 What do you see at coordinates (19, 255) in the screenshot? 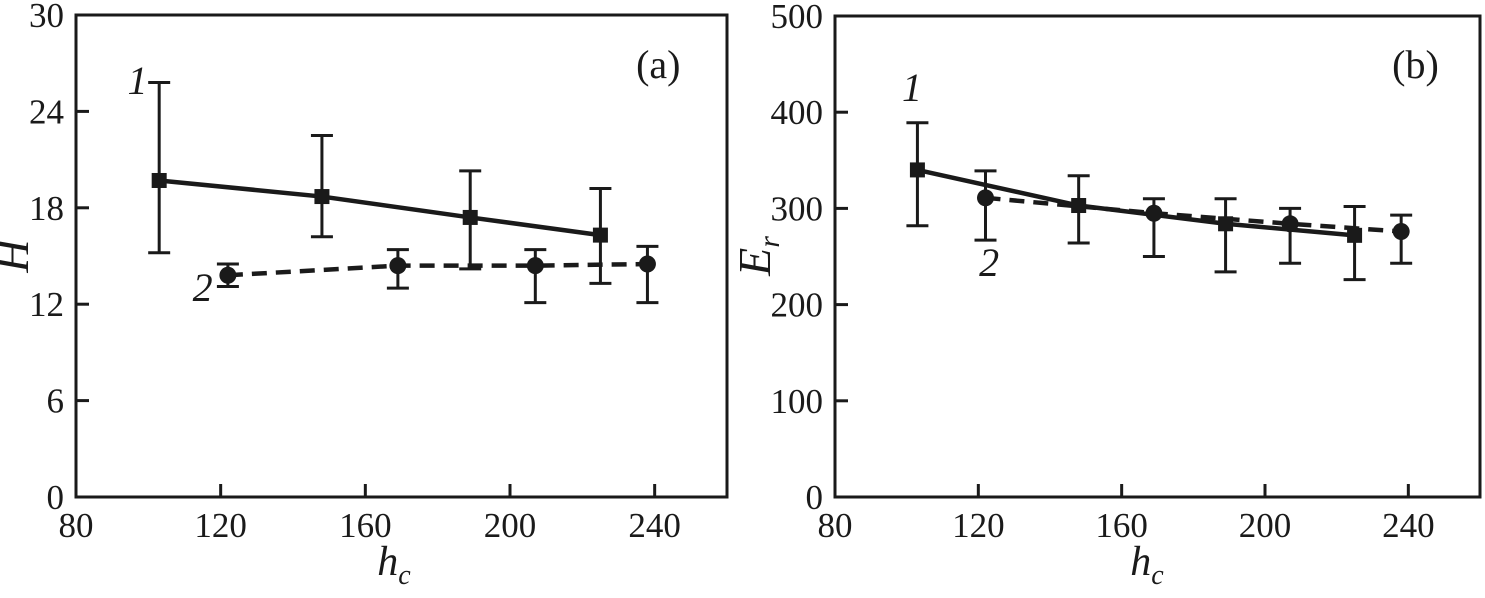
I see `y-axis-label: H` at bounding box center [19, 255].